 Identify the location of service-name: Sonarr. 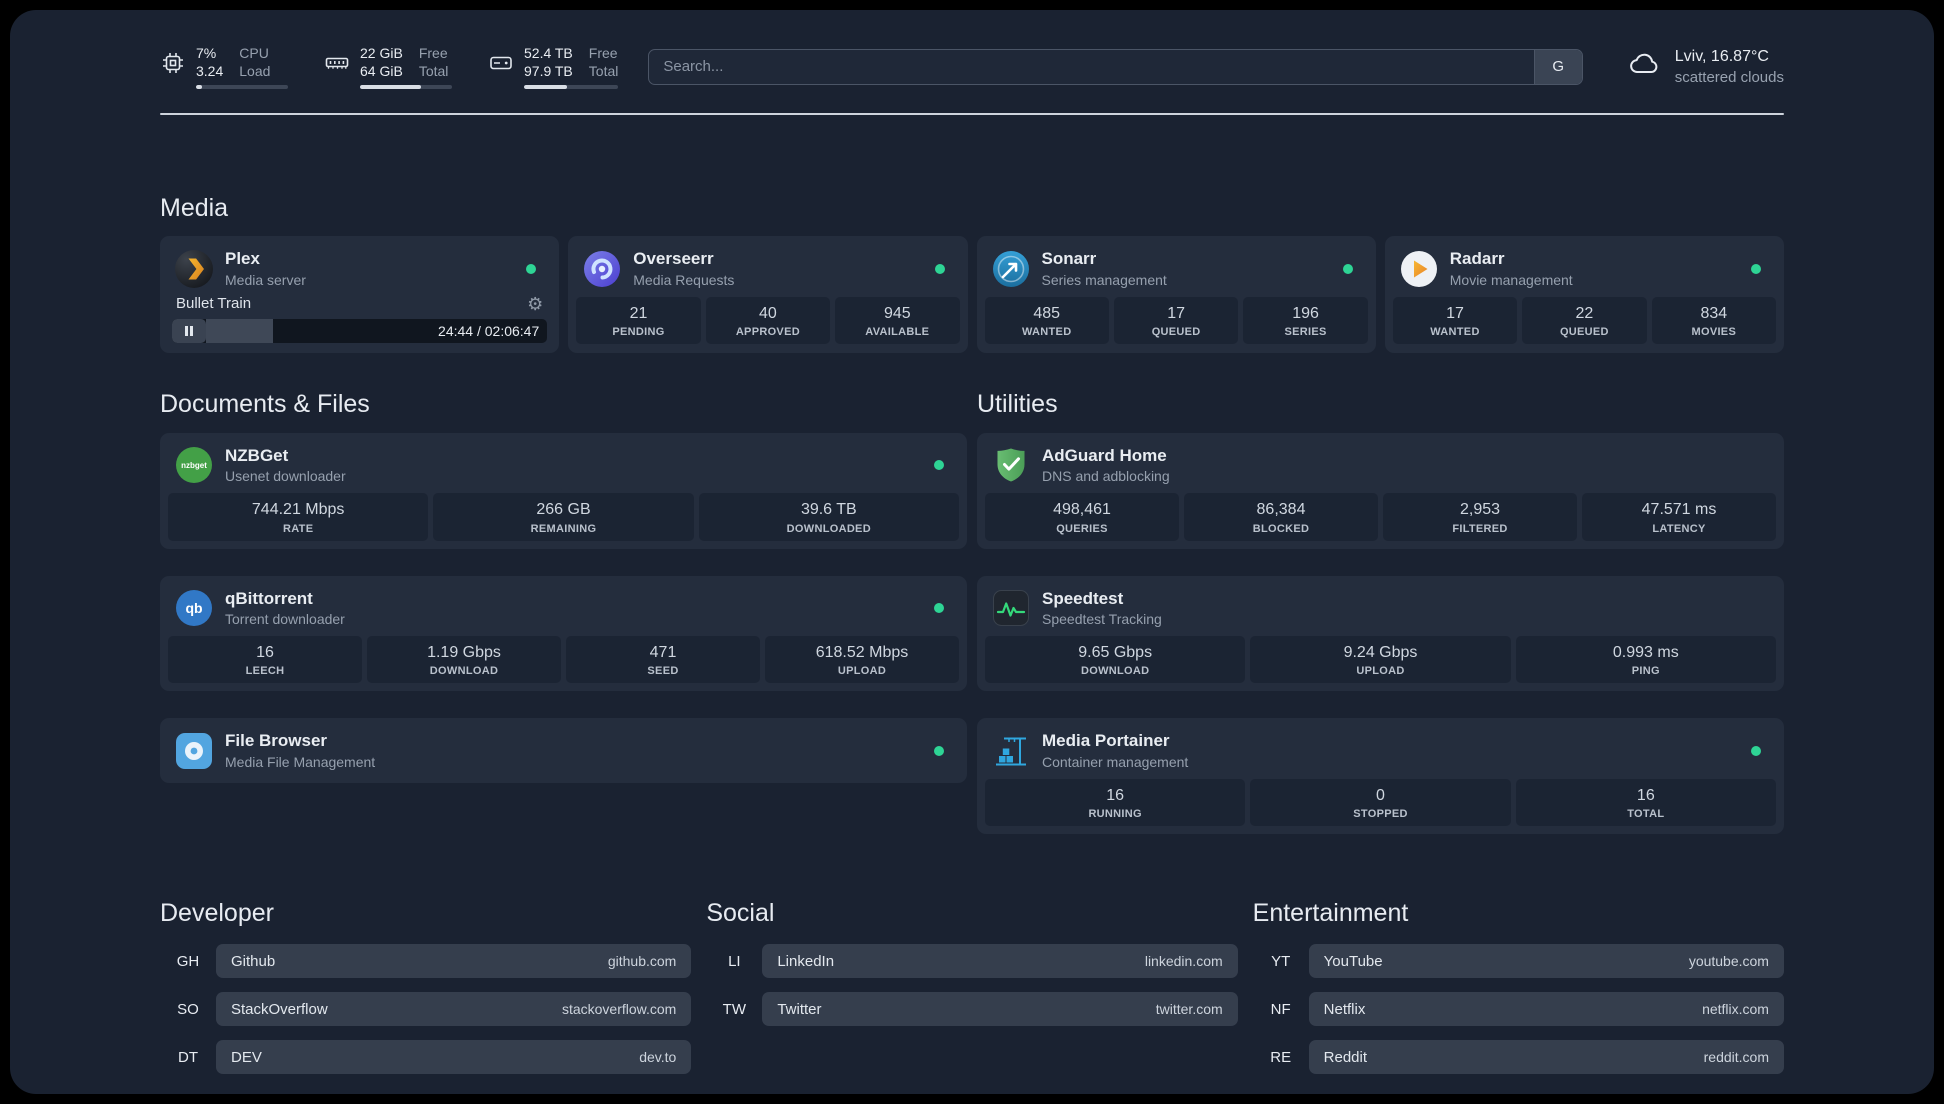
(1069, 259).